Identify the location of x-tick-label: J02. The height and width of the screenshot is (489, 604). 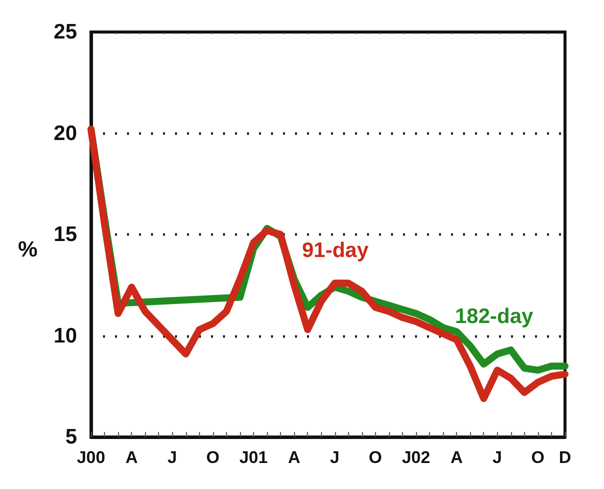
(416, 457).